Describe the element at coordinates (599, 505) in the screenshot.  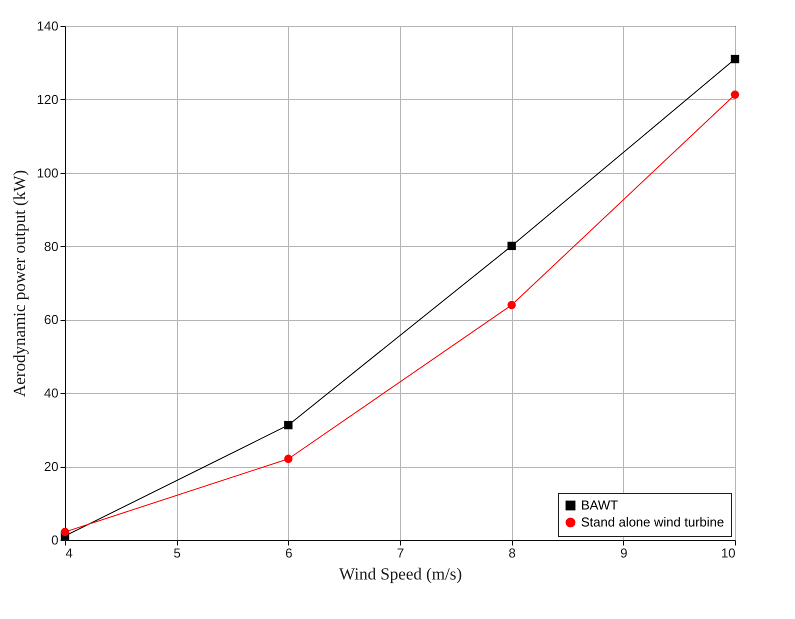
I see `legend-label: BAWT` at that location.